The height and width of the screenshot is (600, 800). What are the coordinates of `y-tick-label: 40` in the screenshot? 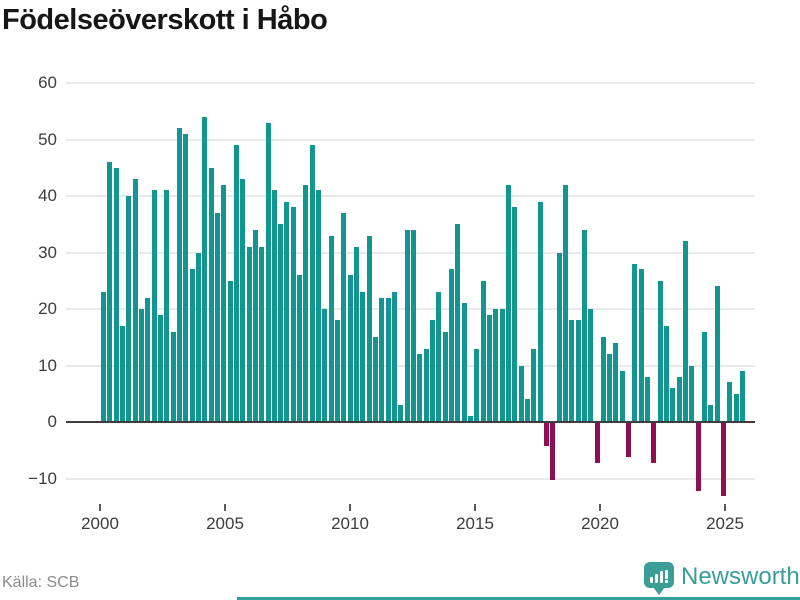 It's located at (47, 195).